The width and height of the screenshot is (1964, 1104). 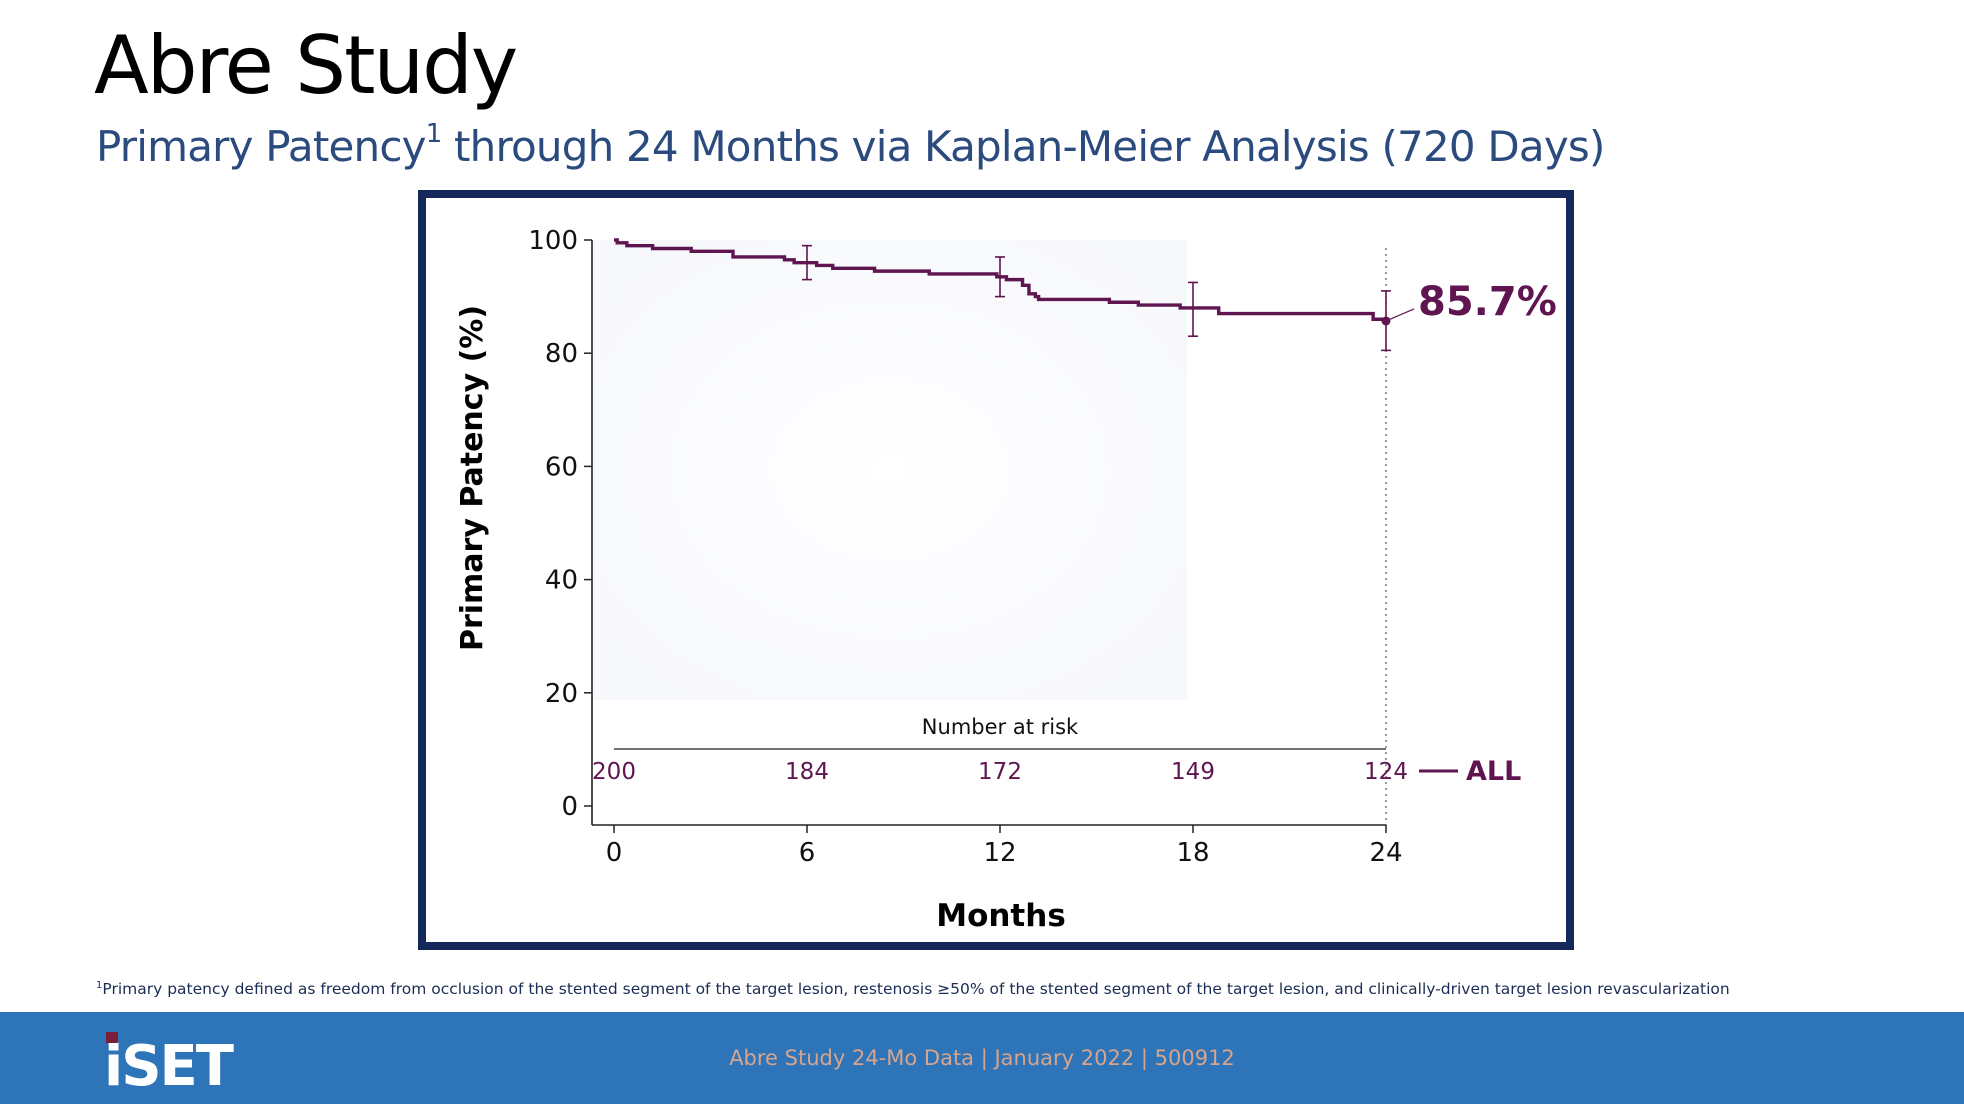 I want to click on risk-count: 200, so click(x=614, y=772).